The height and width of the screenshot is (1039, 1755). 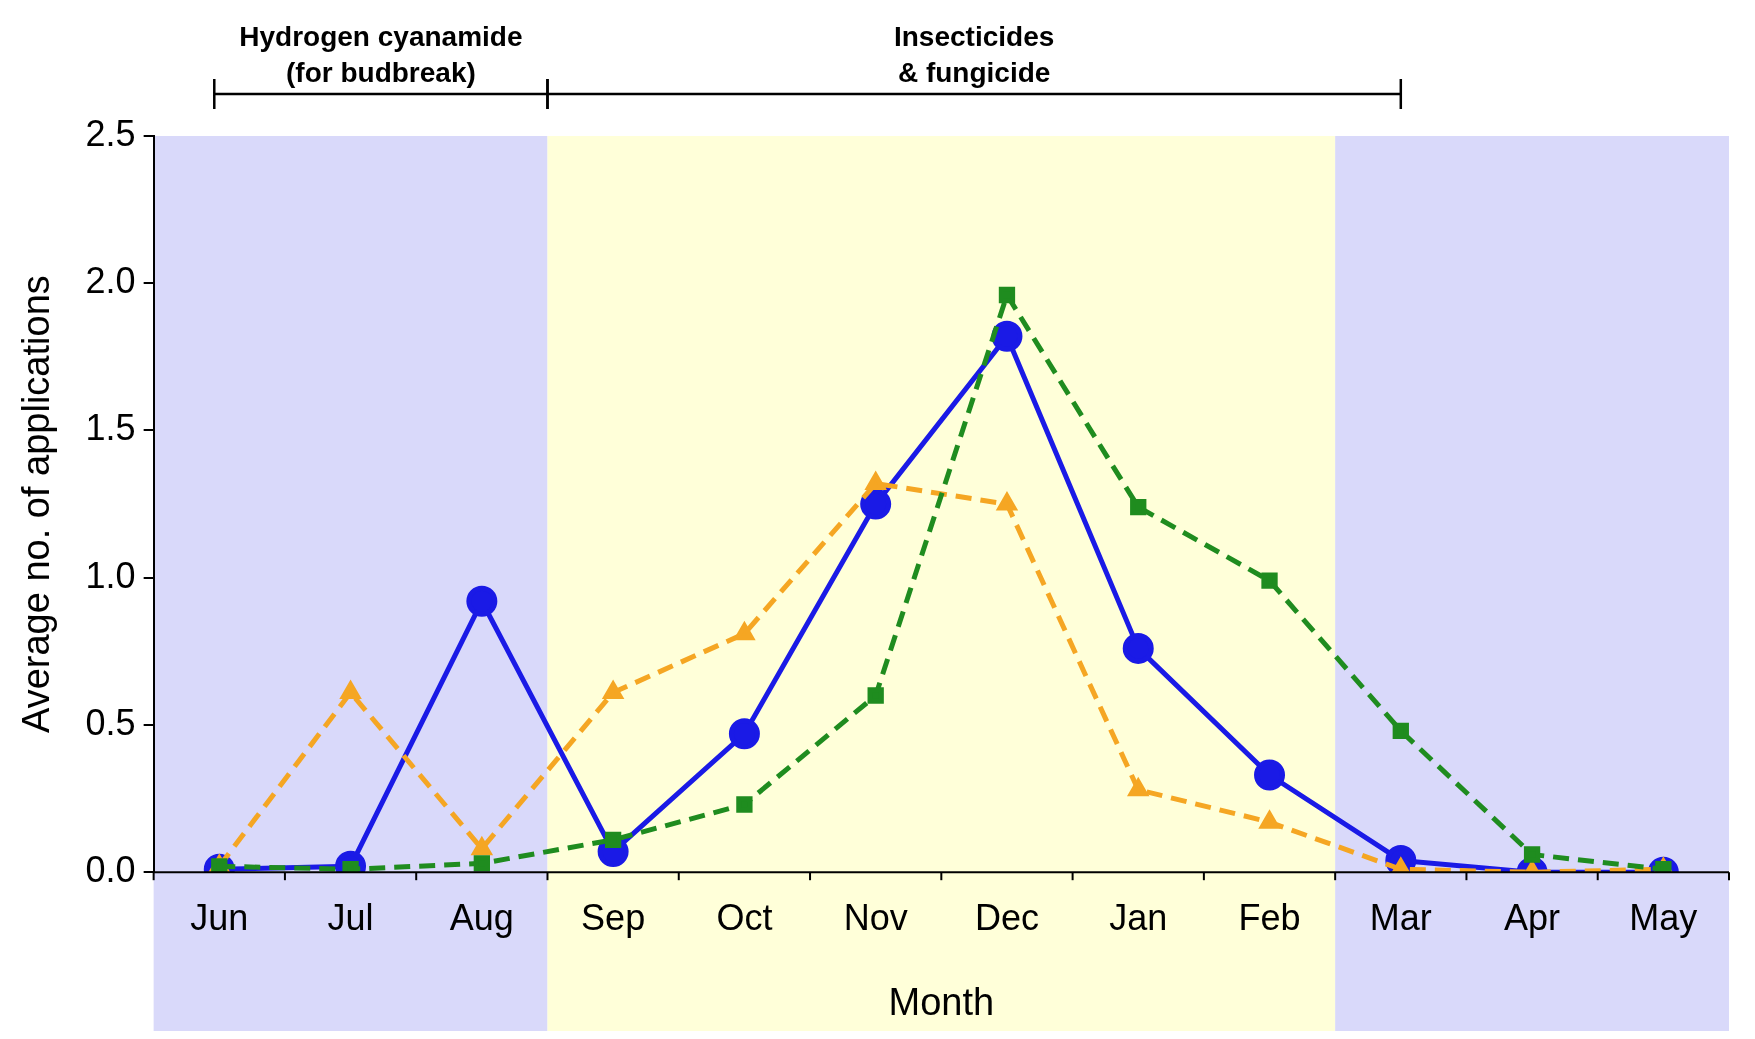 What do you see at coordinates (1663, 917) in the screenshot?
I see `x-tick-label: May` at bounding box center [1663, 917].